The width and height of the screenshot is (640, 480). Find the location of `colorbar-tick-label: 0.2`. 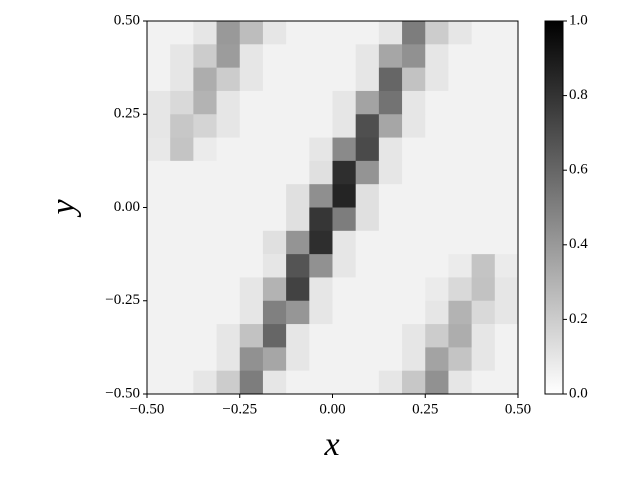

colorbar-tick-label: 0.2 is located at coordinates (578, 319).